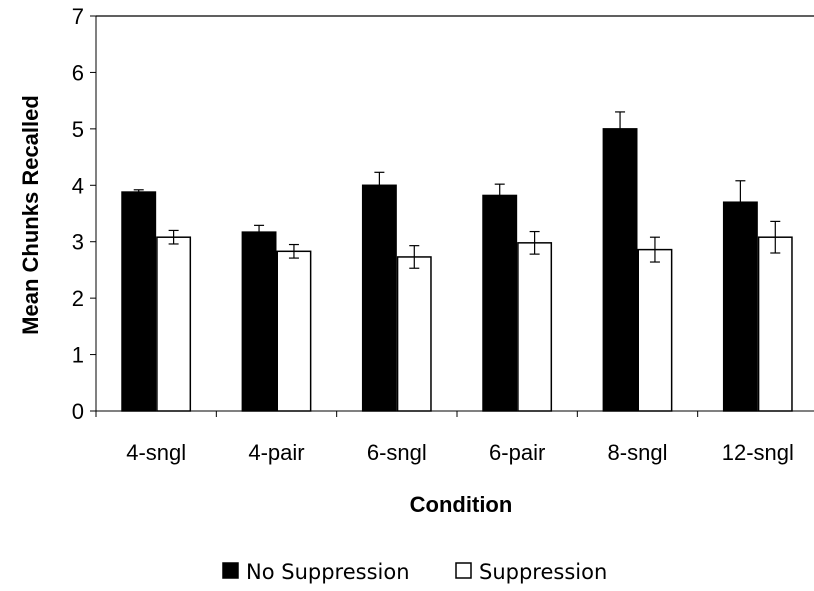 The height and width of the screenshot is (591, 814). Describe the element at coordinates (461, 504) in the screenshot. I see `x-axis-title: Condition` at that location.